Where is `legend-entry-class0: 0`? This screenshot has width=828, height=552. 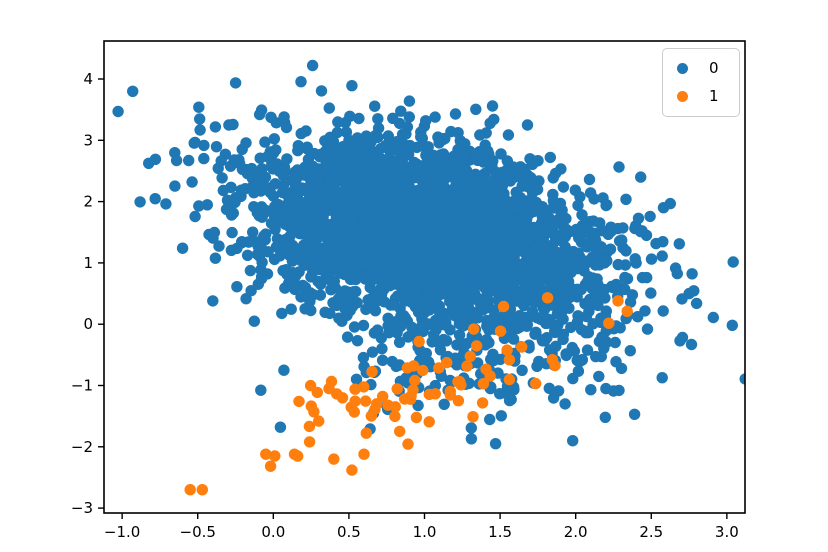
legend-entry-class0: 0 is located at coordinates (703, 68).